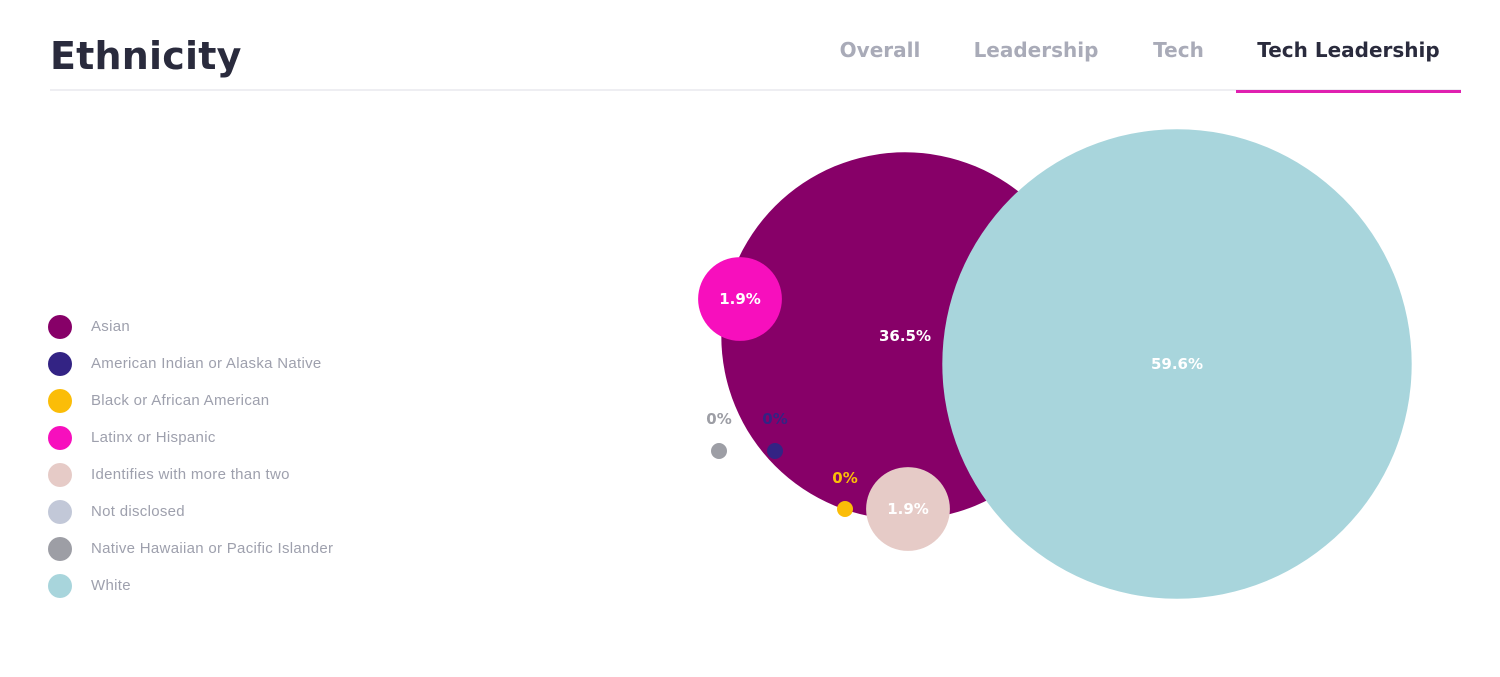  Describe the element at coordinates (1348, 46) in the screenshot. I see `tab-tech-leadership: Tech Leadership` at that location.